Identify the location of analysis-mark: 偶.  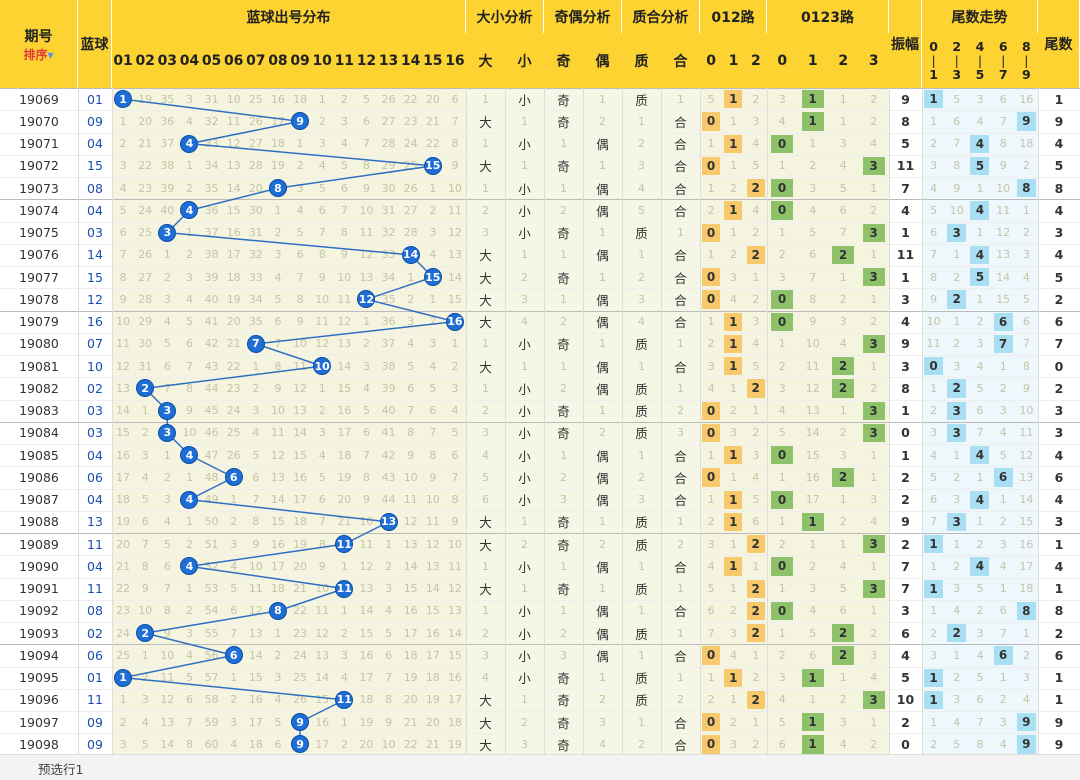
(602, 612).